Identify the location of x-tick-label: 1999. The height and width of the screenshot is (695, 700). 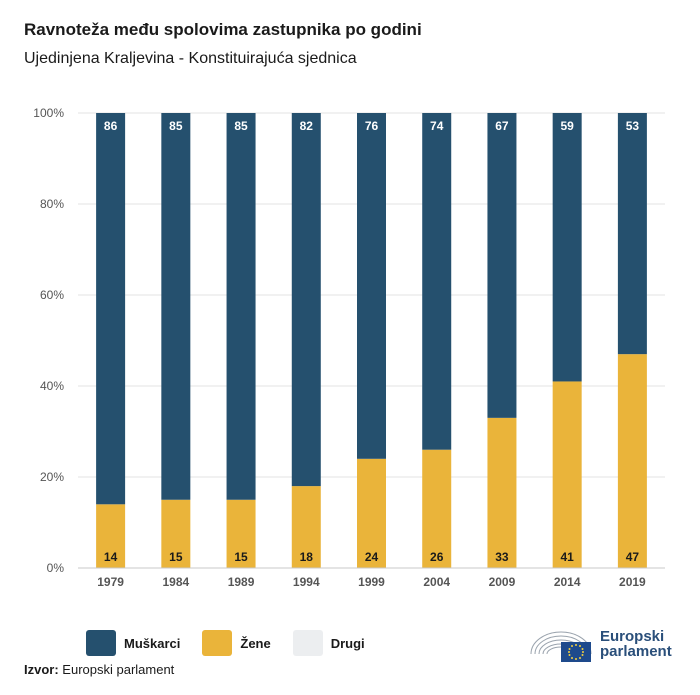
(371, 582).